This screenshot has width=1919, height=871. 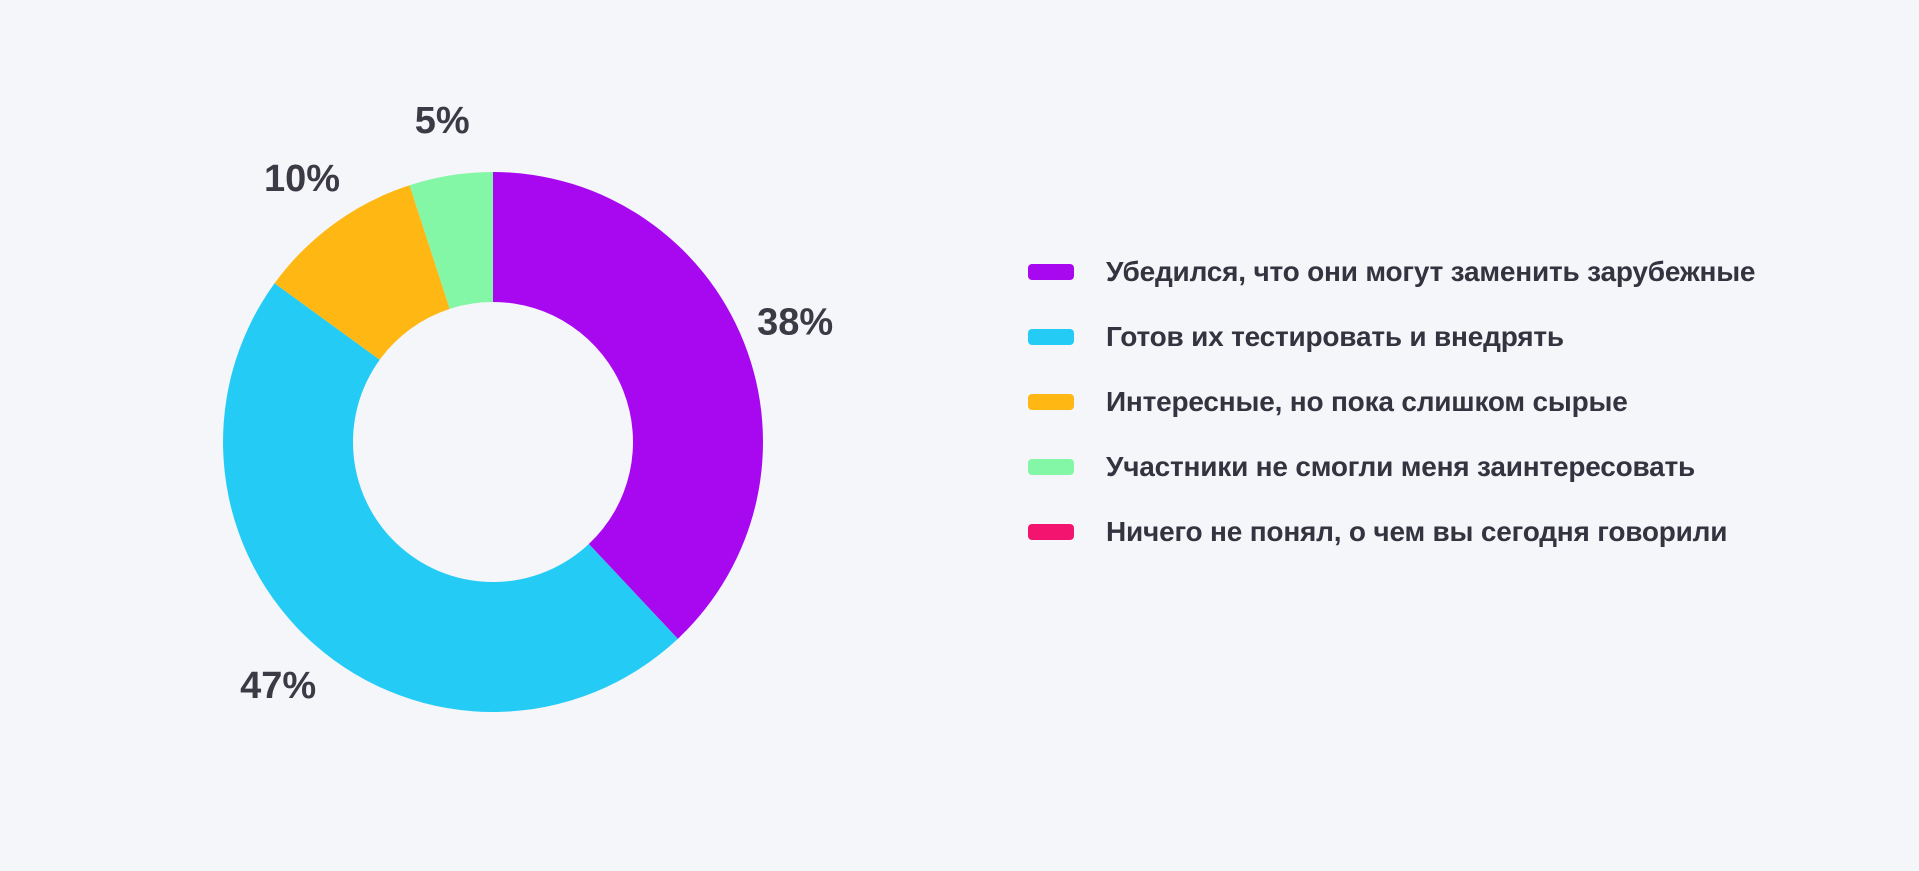 What do you see at coordinates (1335, 336) in the screenshot?
I see `legend-item-label: Готов их тестировать и внедрять` at bounding box center [1335, 336].